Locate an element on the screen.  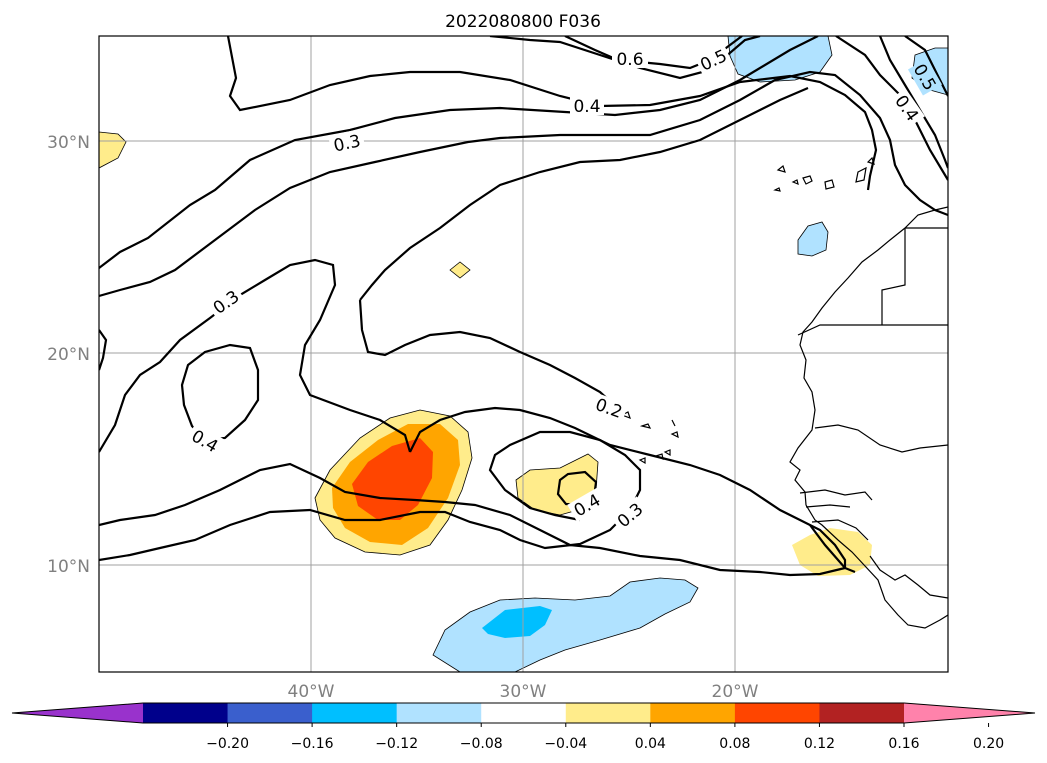
negative-anomaly-south is located at coordinates (565, 624).